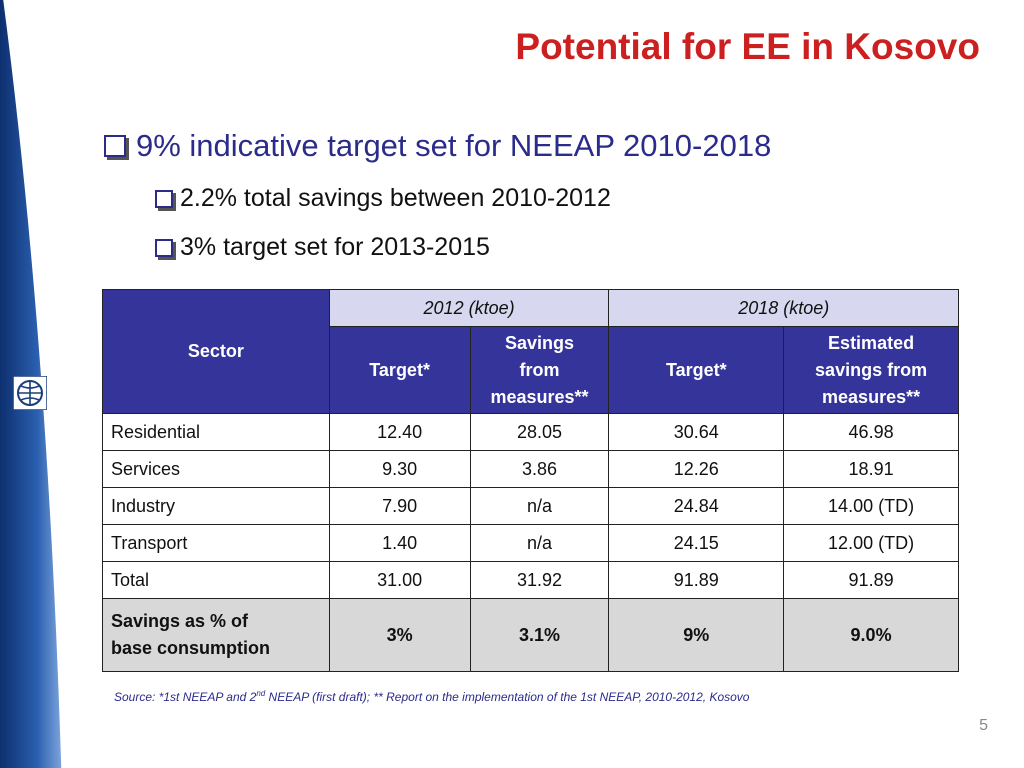  I want to click on header-2012-savings-line2: from, so click(539, 369).